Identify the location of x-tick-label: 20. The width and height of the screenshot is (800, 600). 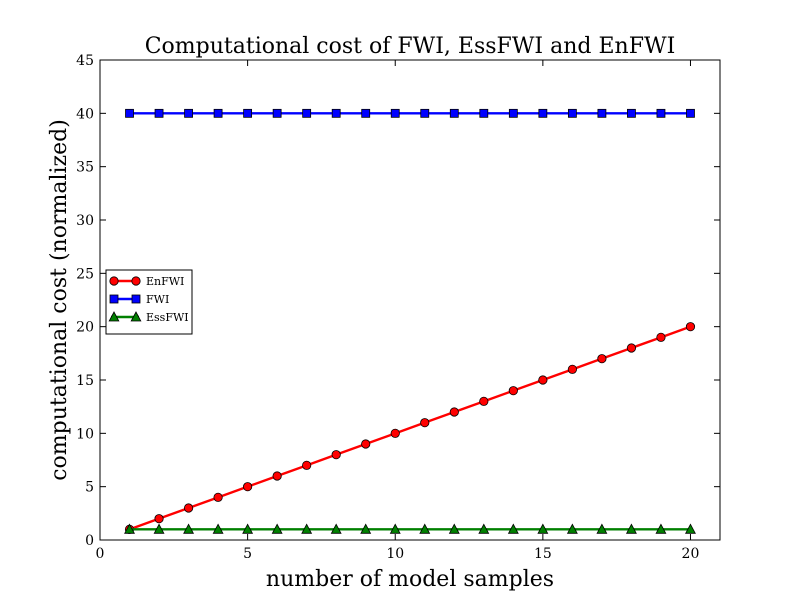
(691, 554).